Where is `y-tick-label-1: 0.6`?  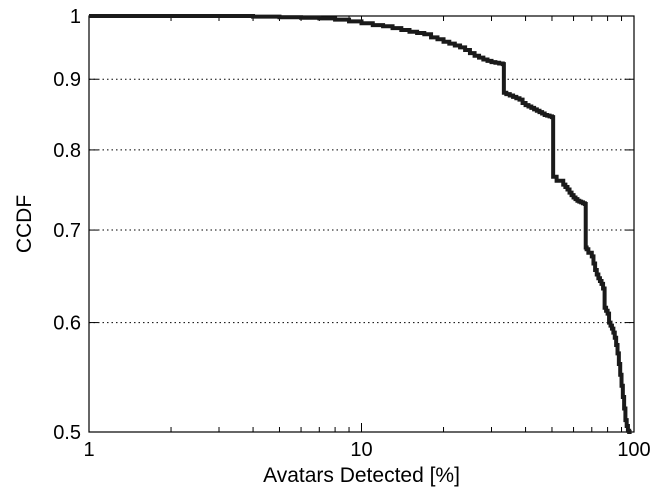 y-tick-label-1: 0.6 is located at coordinates (67, 324).